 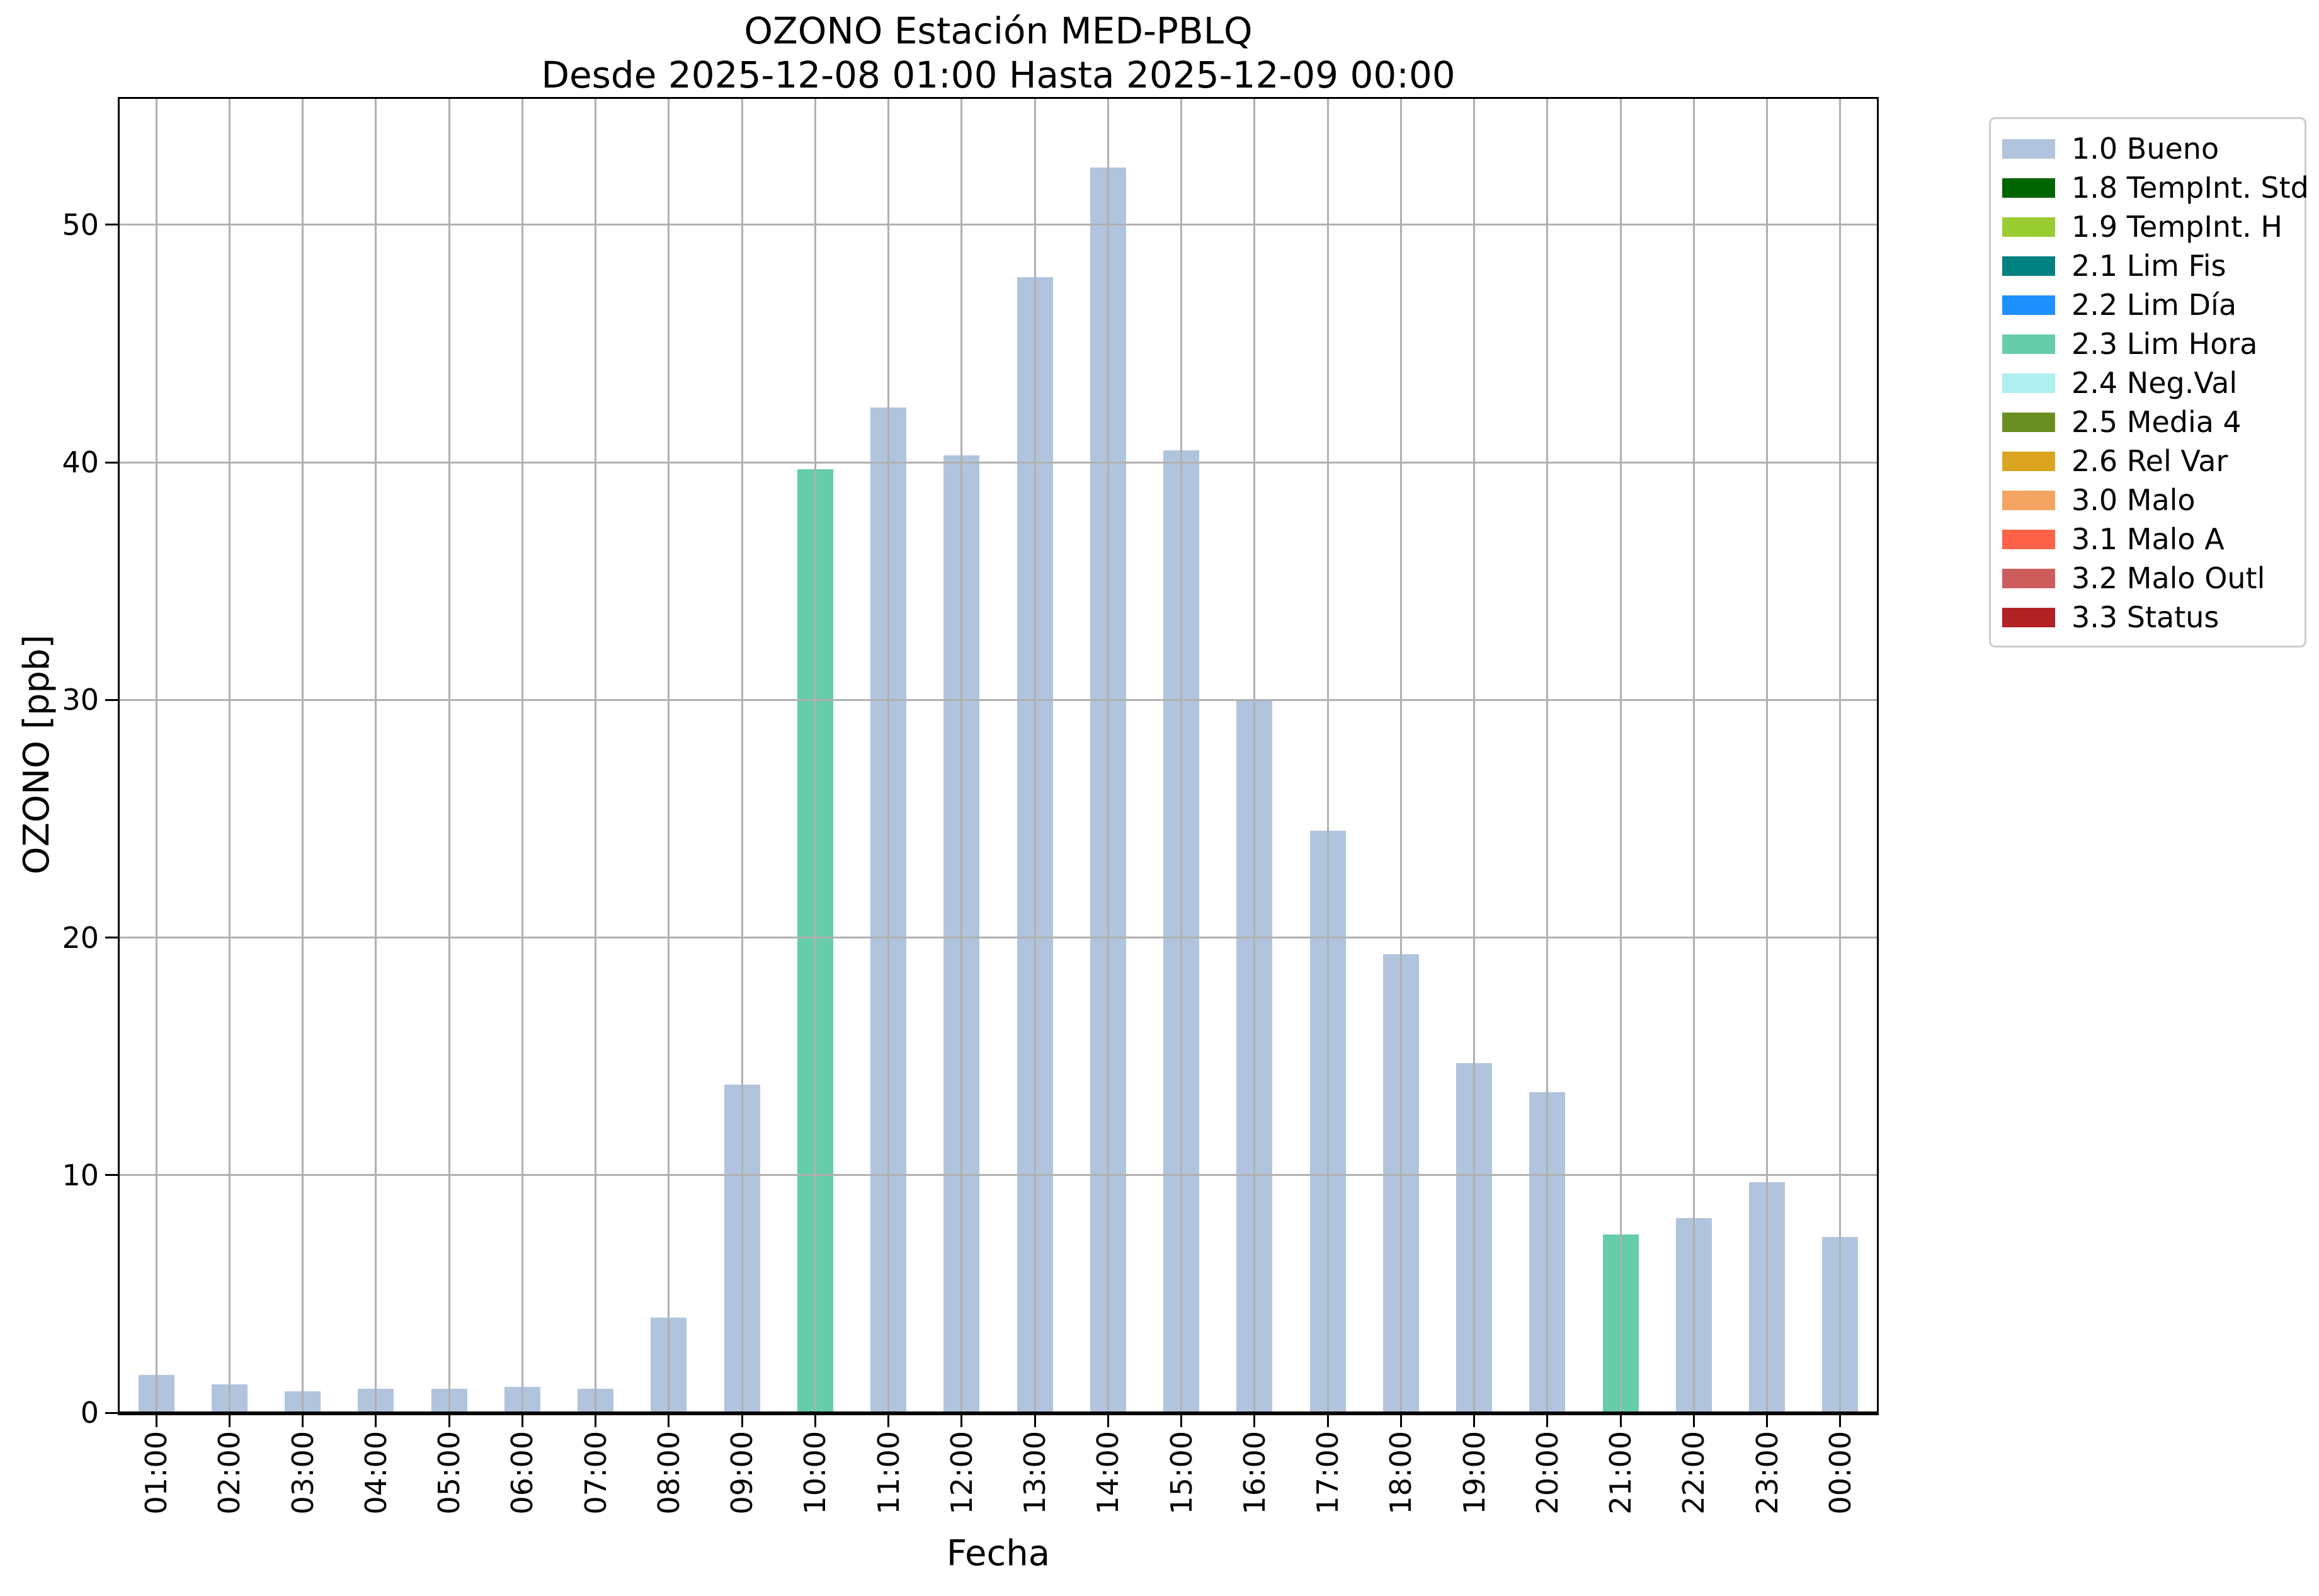 I want to click on x-tick-label: 21:00, so click(x=1621, y=1474).